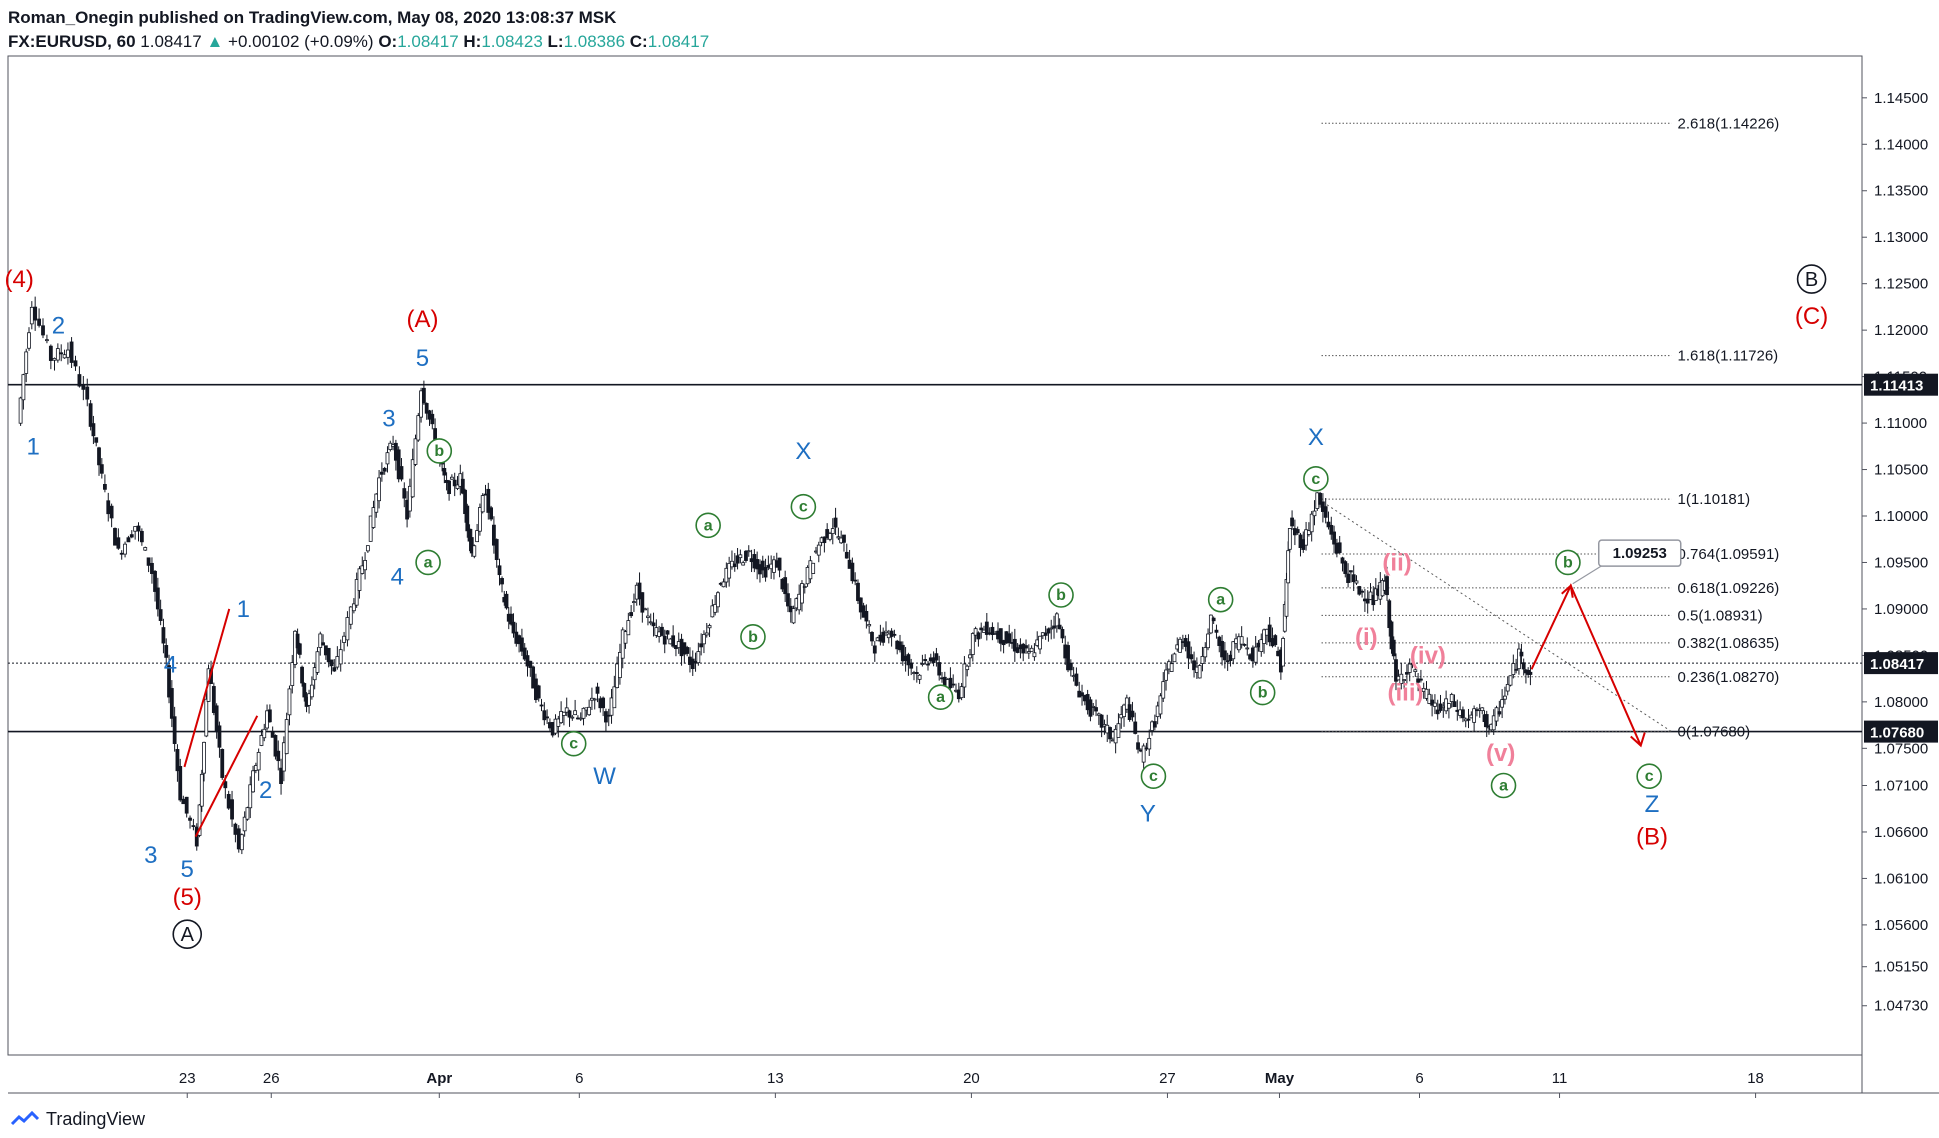 The image size is (1939, 1138). What do you see at coordinates (1280, 1078) in the screenshot?
I see `x-tick-label: May` at bounding box center [1280, 1078].